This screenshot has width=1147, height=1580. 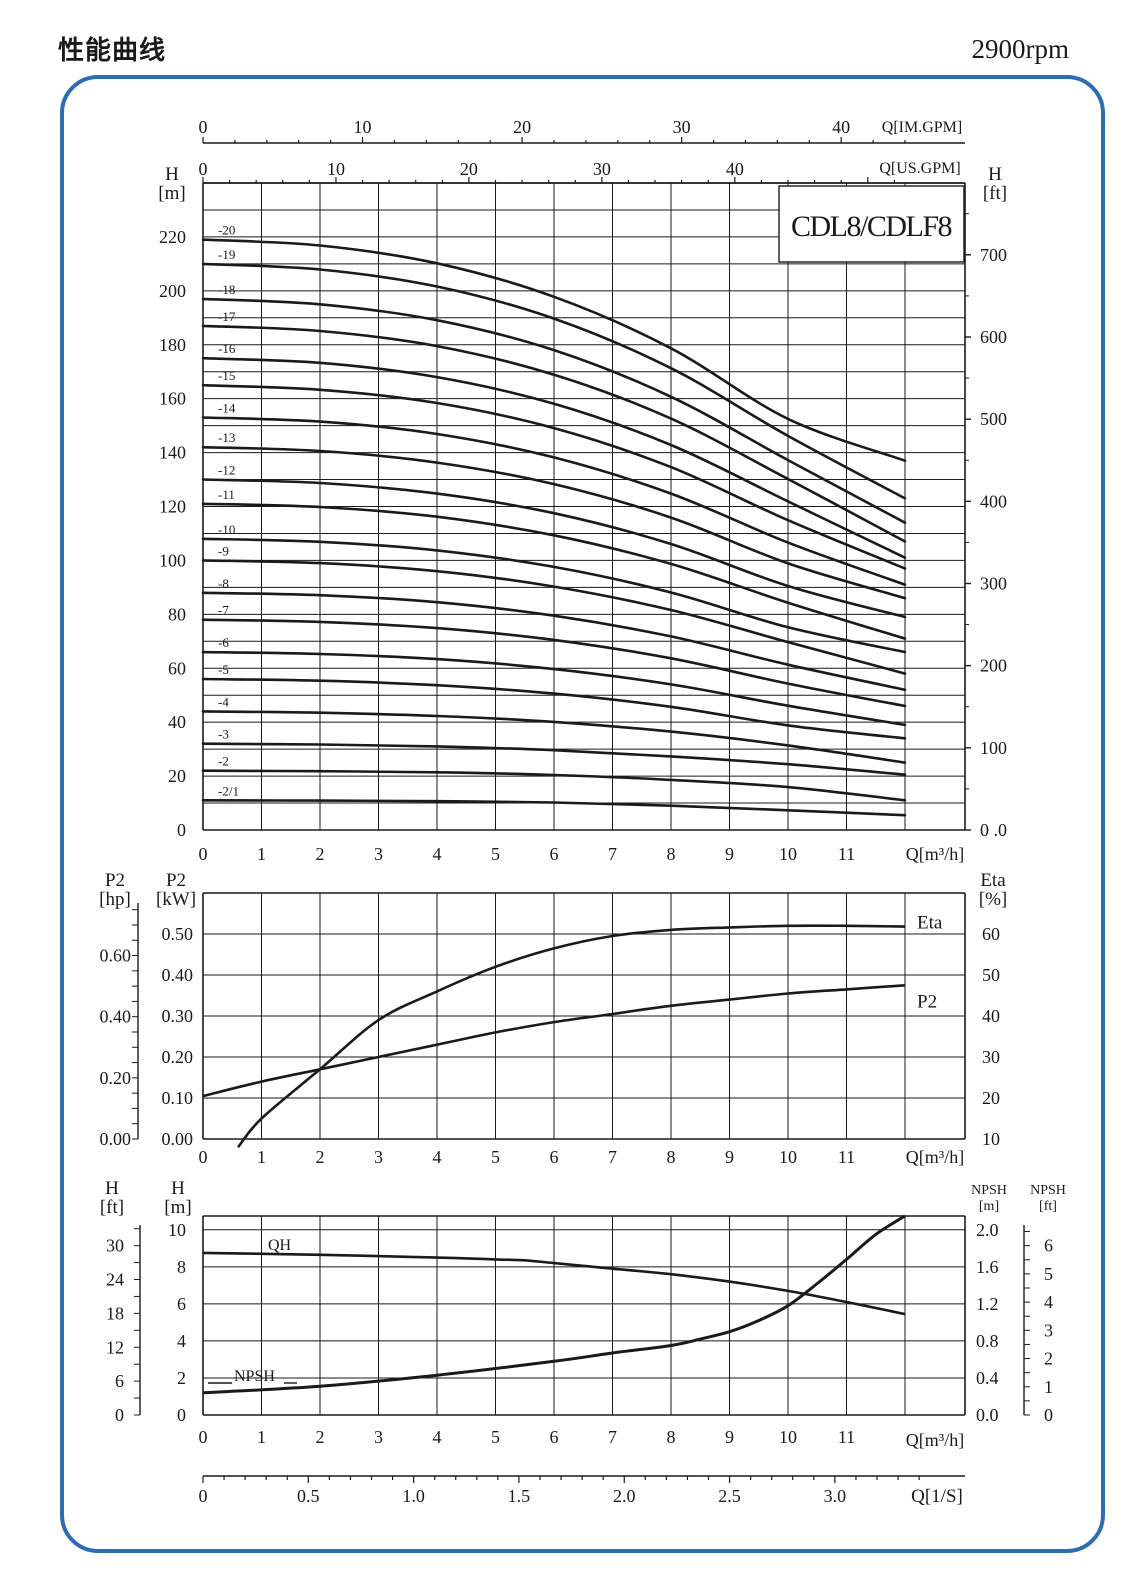 What do you see at coordinates (602, 169) in the screenshot?
I see `usgpm-tick: 30` at bounding box center [602, 169].